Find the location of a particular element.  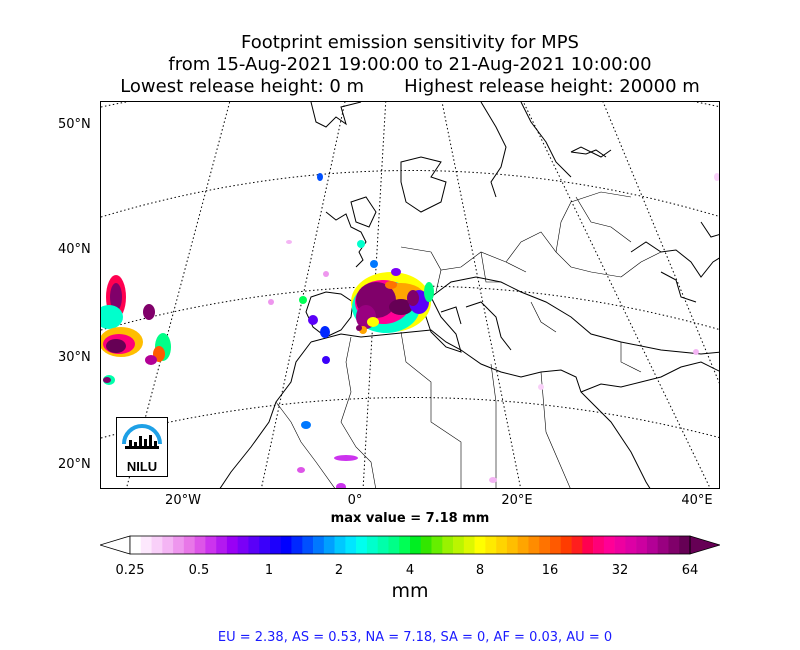

cbar-tick-4: 4 is located at coordinates (410, 570).